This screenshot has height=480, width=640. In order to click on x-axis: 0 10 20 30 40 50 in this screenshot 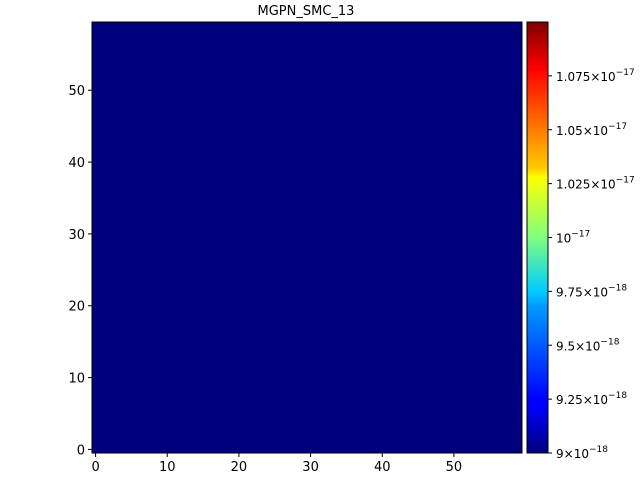, I will do `click(276, 464)`.